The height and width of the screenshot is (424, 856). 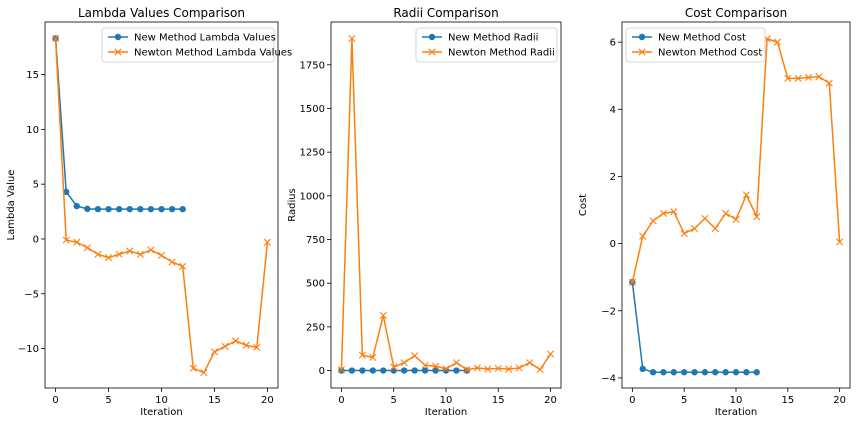 What do you see at coordinates (550, 400) in the screenshot?
I see `x-tick-label: 20` at bounding box center [550, 400].